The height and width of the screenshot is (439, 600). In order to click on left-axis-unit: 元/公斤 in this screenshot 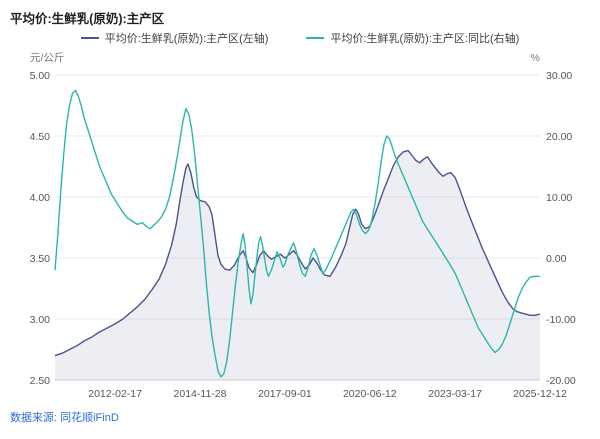, I will do `click(47, 58)`.